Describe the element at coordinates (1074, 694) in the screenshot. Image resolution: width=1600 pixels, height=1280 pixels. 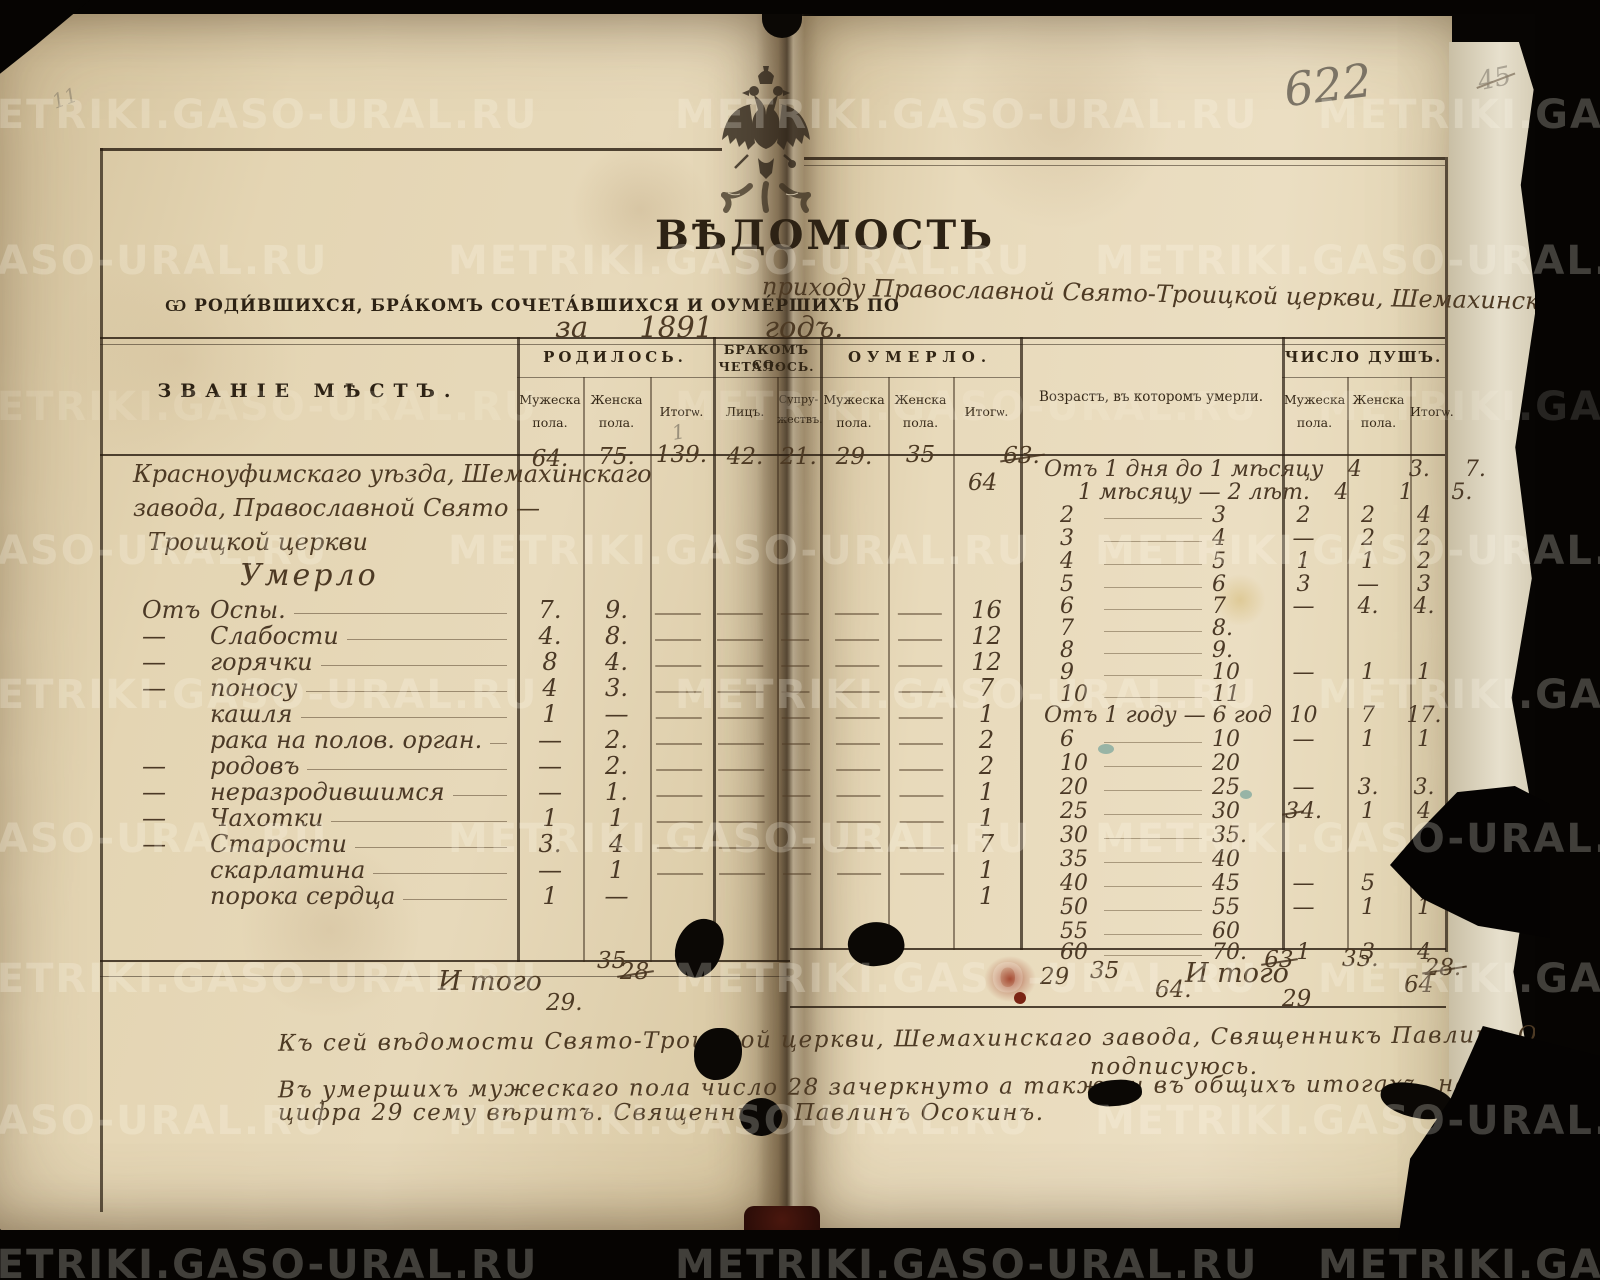
I see `age-from: 10` at that location.